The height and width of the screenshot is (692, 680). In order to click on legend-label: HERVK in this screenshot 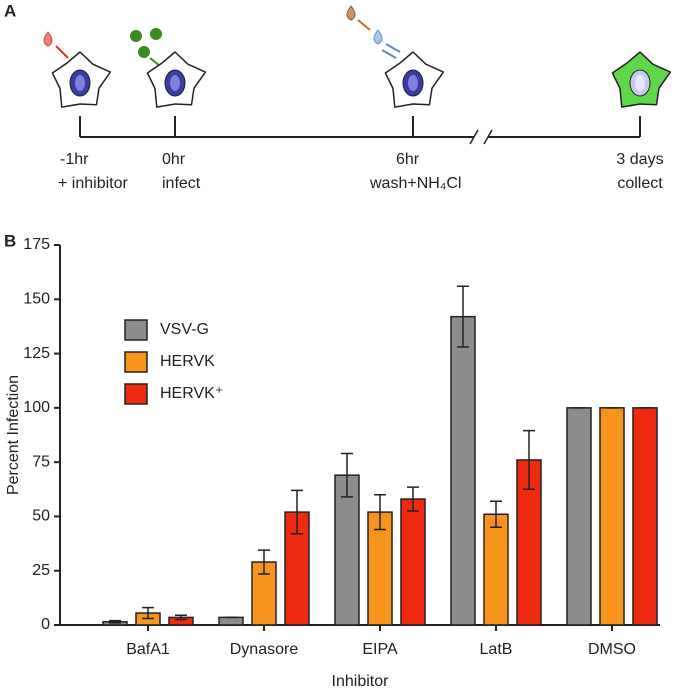, I will do `click(187, 361)`.